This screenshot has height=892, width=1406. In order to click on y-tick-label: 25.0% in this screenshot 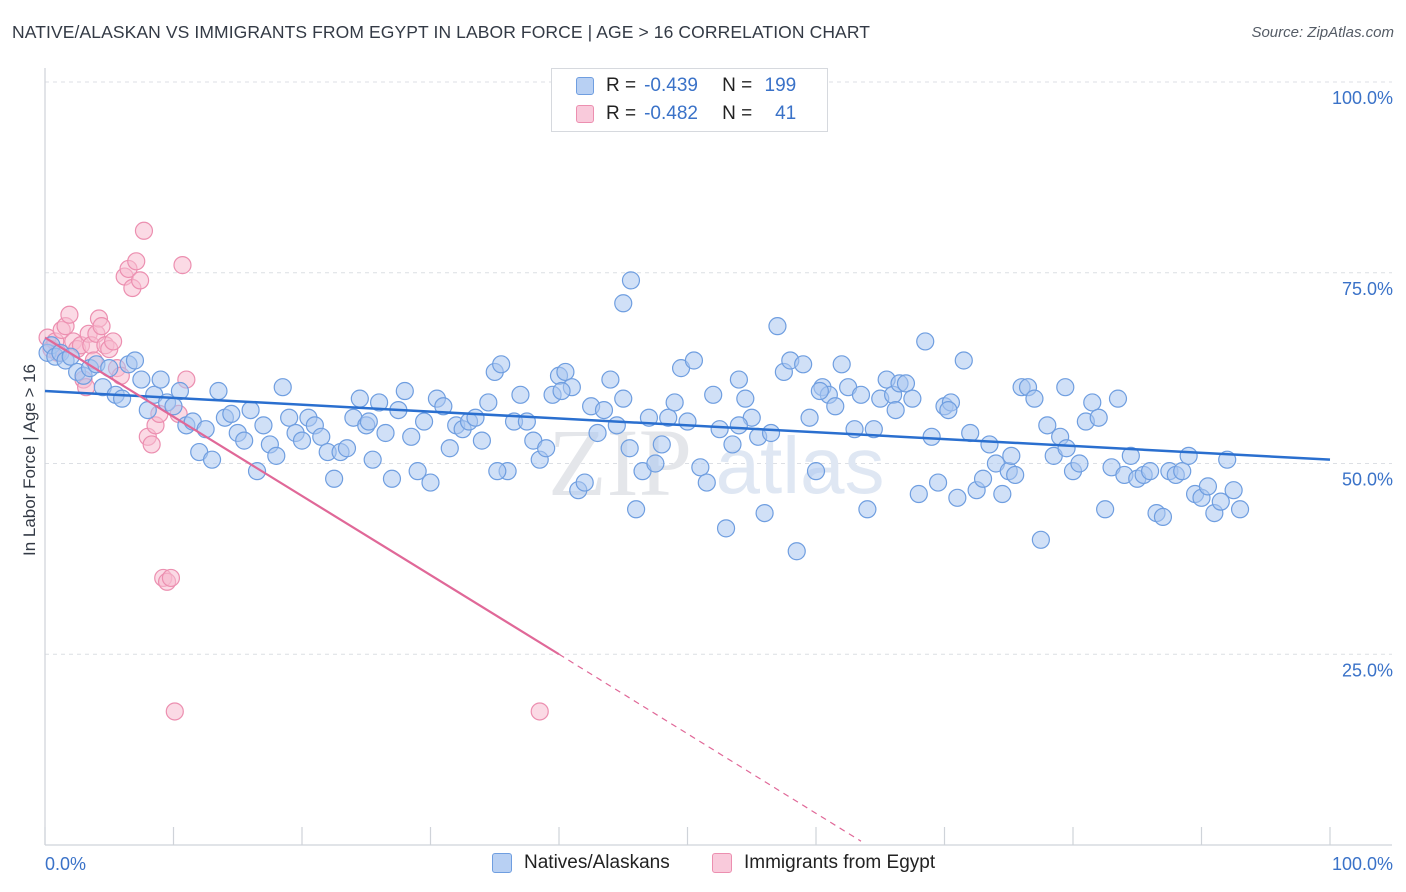, I will do `click(1367, 670)`.